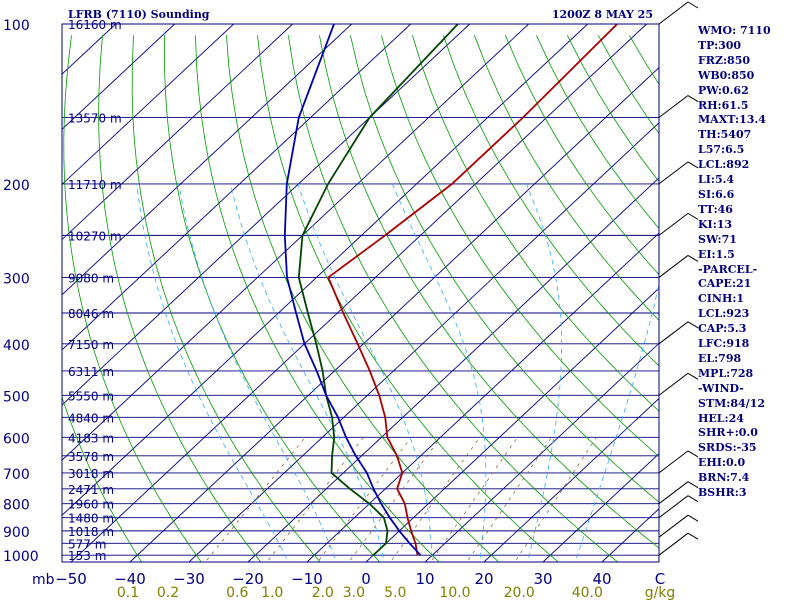 The image size is (800, 600). What do you see at coordinates (720, 358) in the screenshot?
I see `index-item: EL:798` at bounding box center [720, 358].